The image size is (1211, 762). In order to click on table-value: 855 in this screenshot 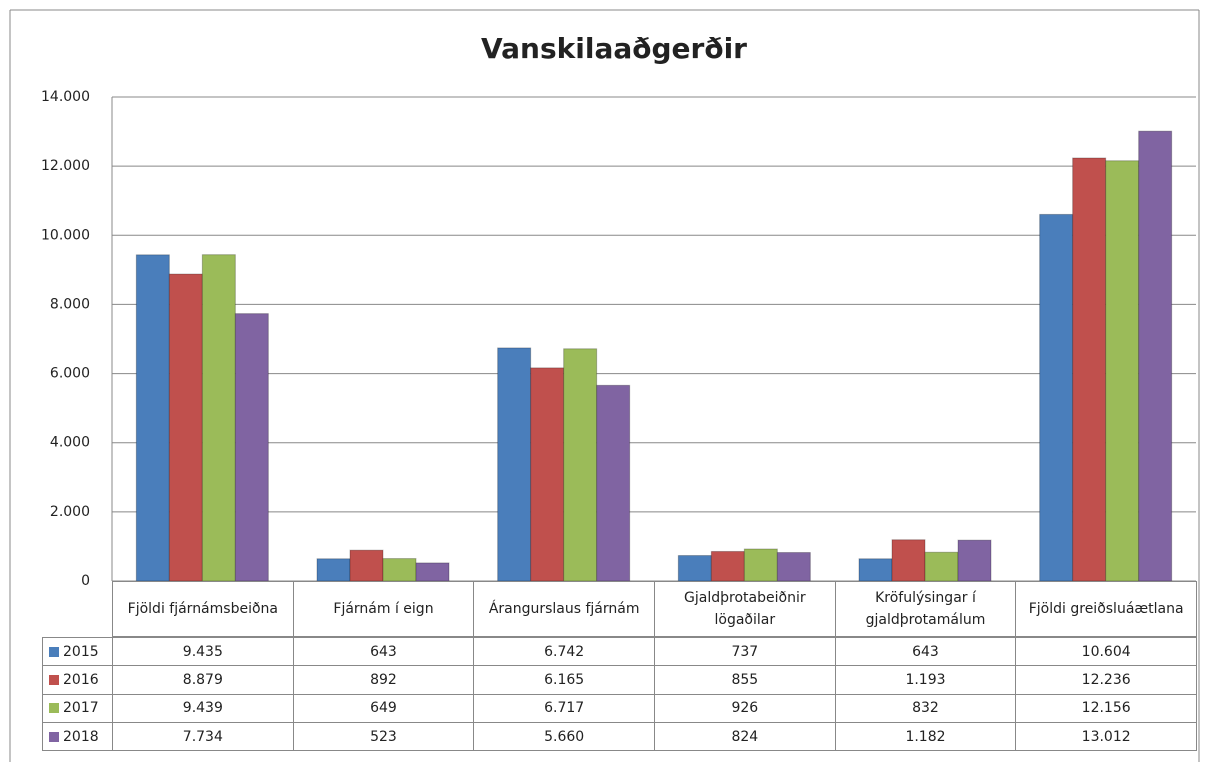, I will do `click(745, 680)`.